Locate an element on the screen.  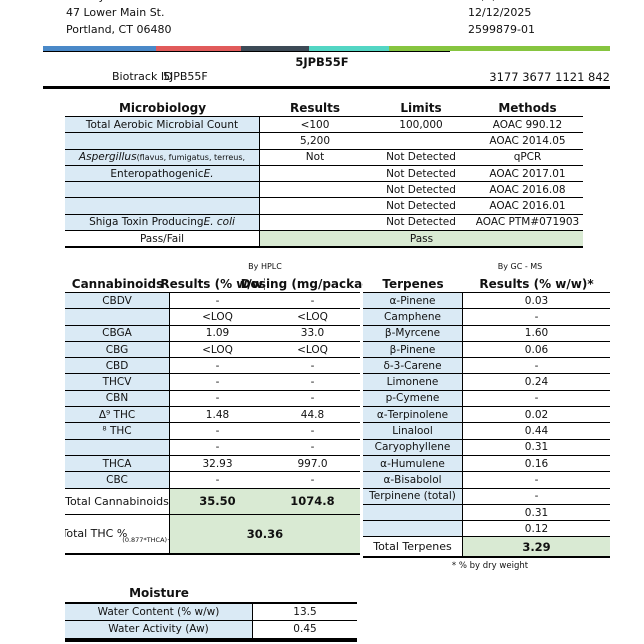
terpene-row: 0.12 is located at coordinates (486, 529).